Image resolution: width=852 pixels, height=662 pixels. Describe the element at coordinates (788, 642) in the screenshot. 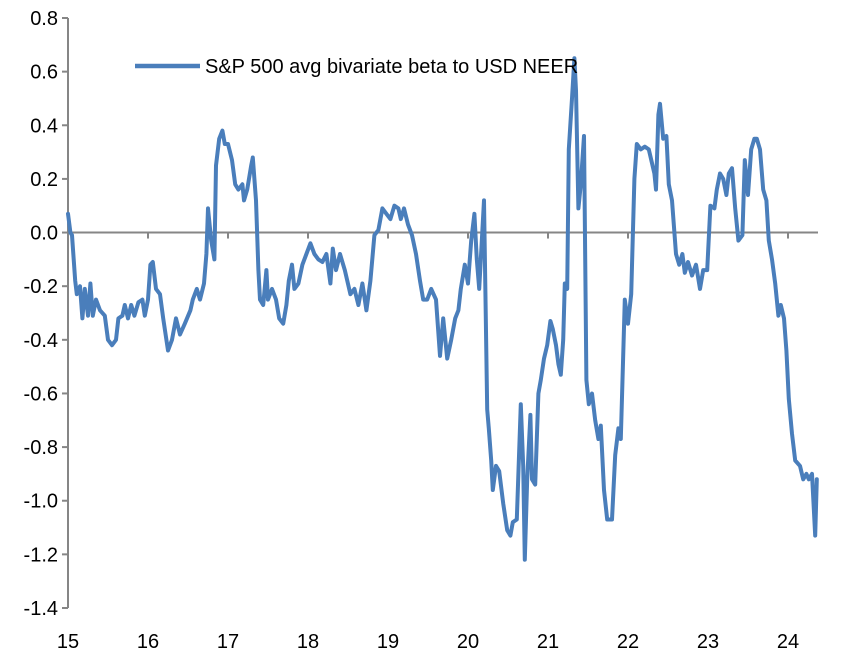

I see `x-tick-label: 24` at that location.